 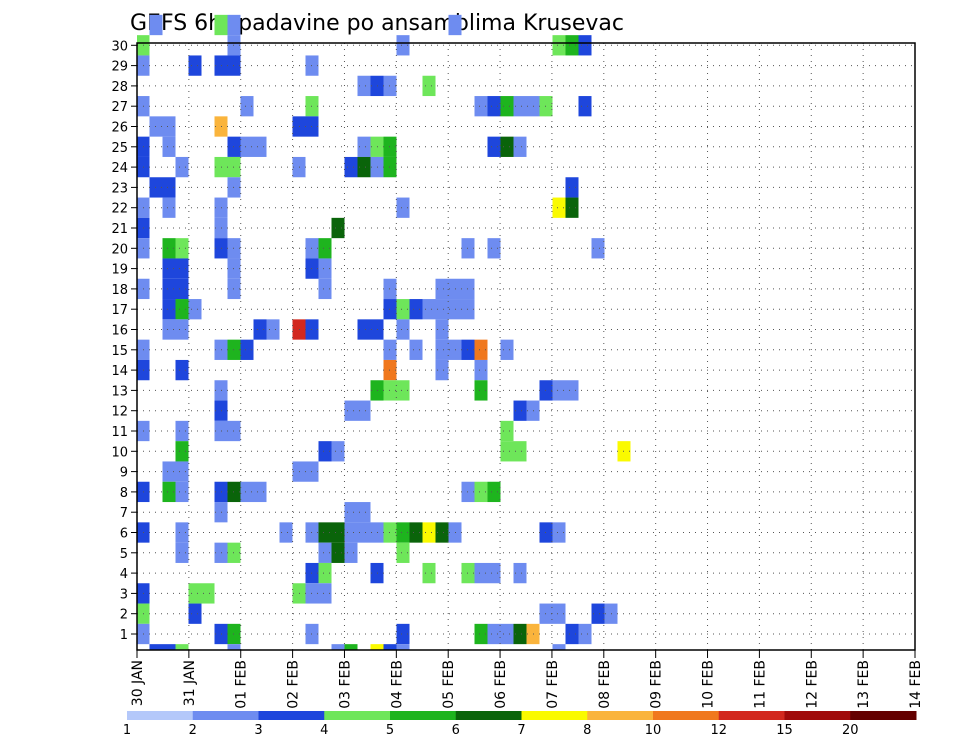 I want to click on x-tick-label: 09 FEB, so click(x=657, y=684).